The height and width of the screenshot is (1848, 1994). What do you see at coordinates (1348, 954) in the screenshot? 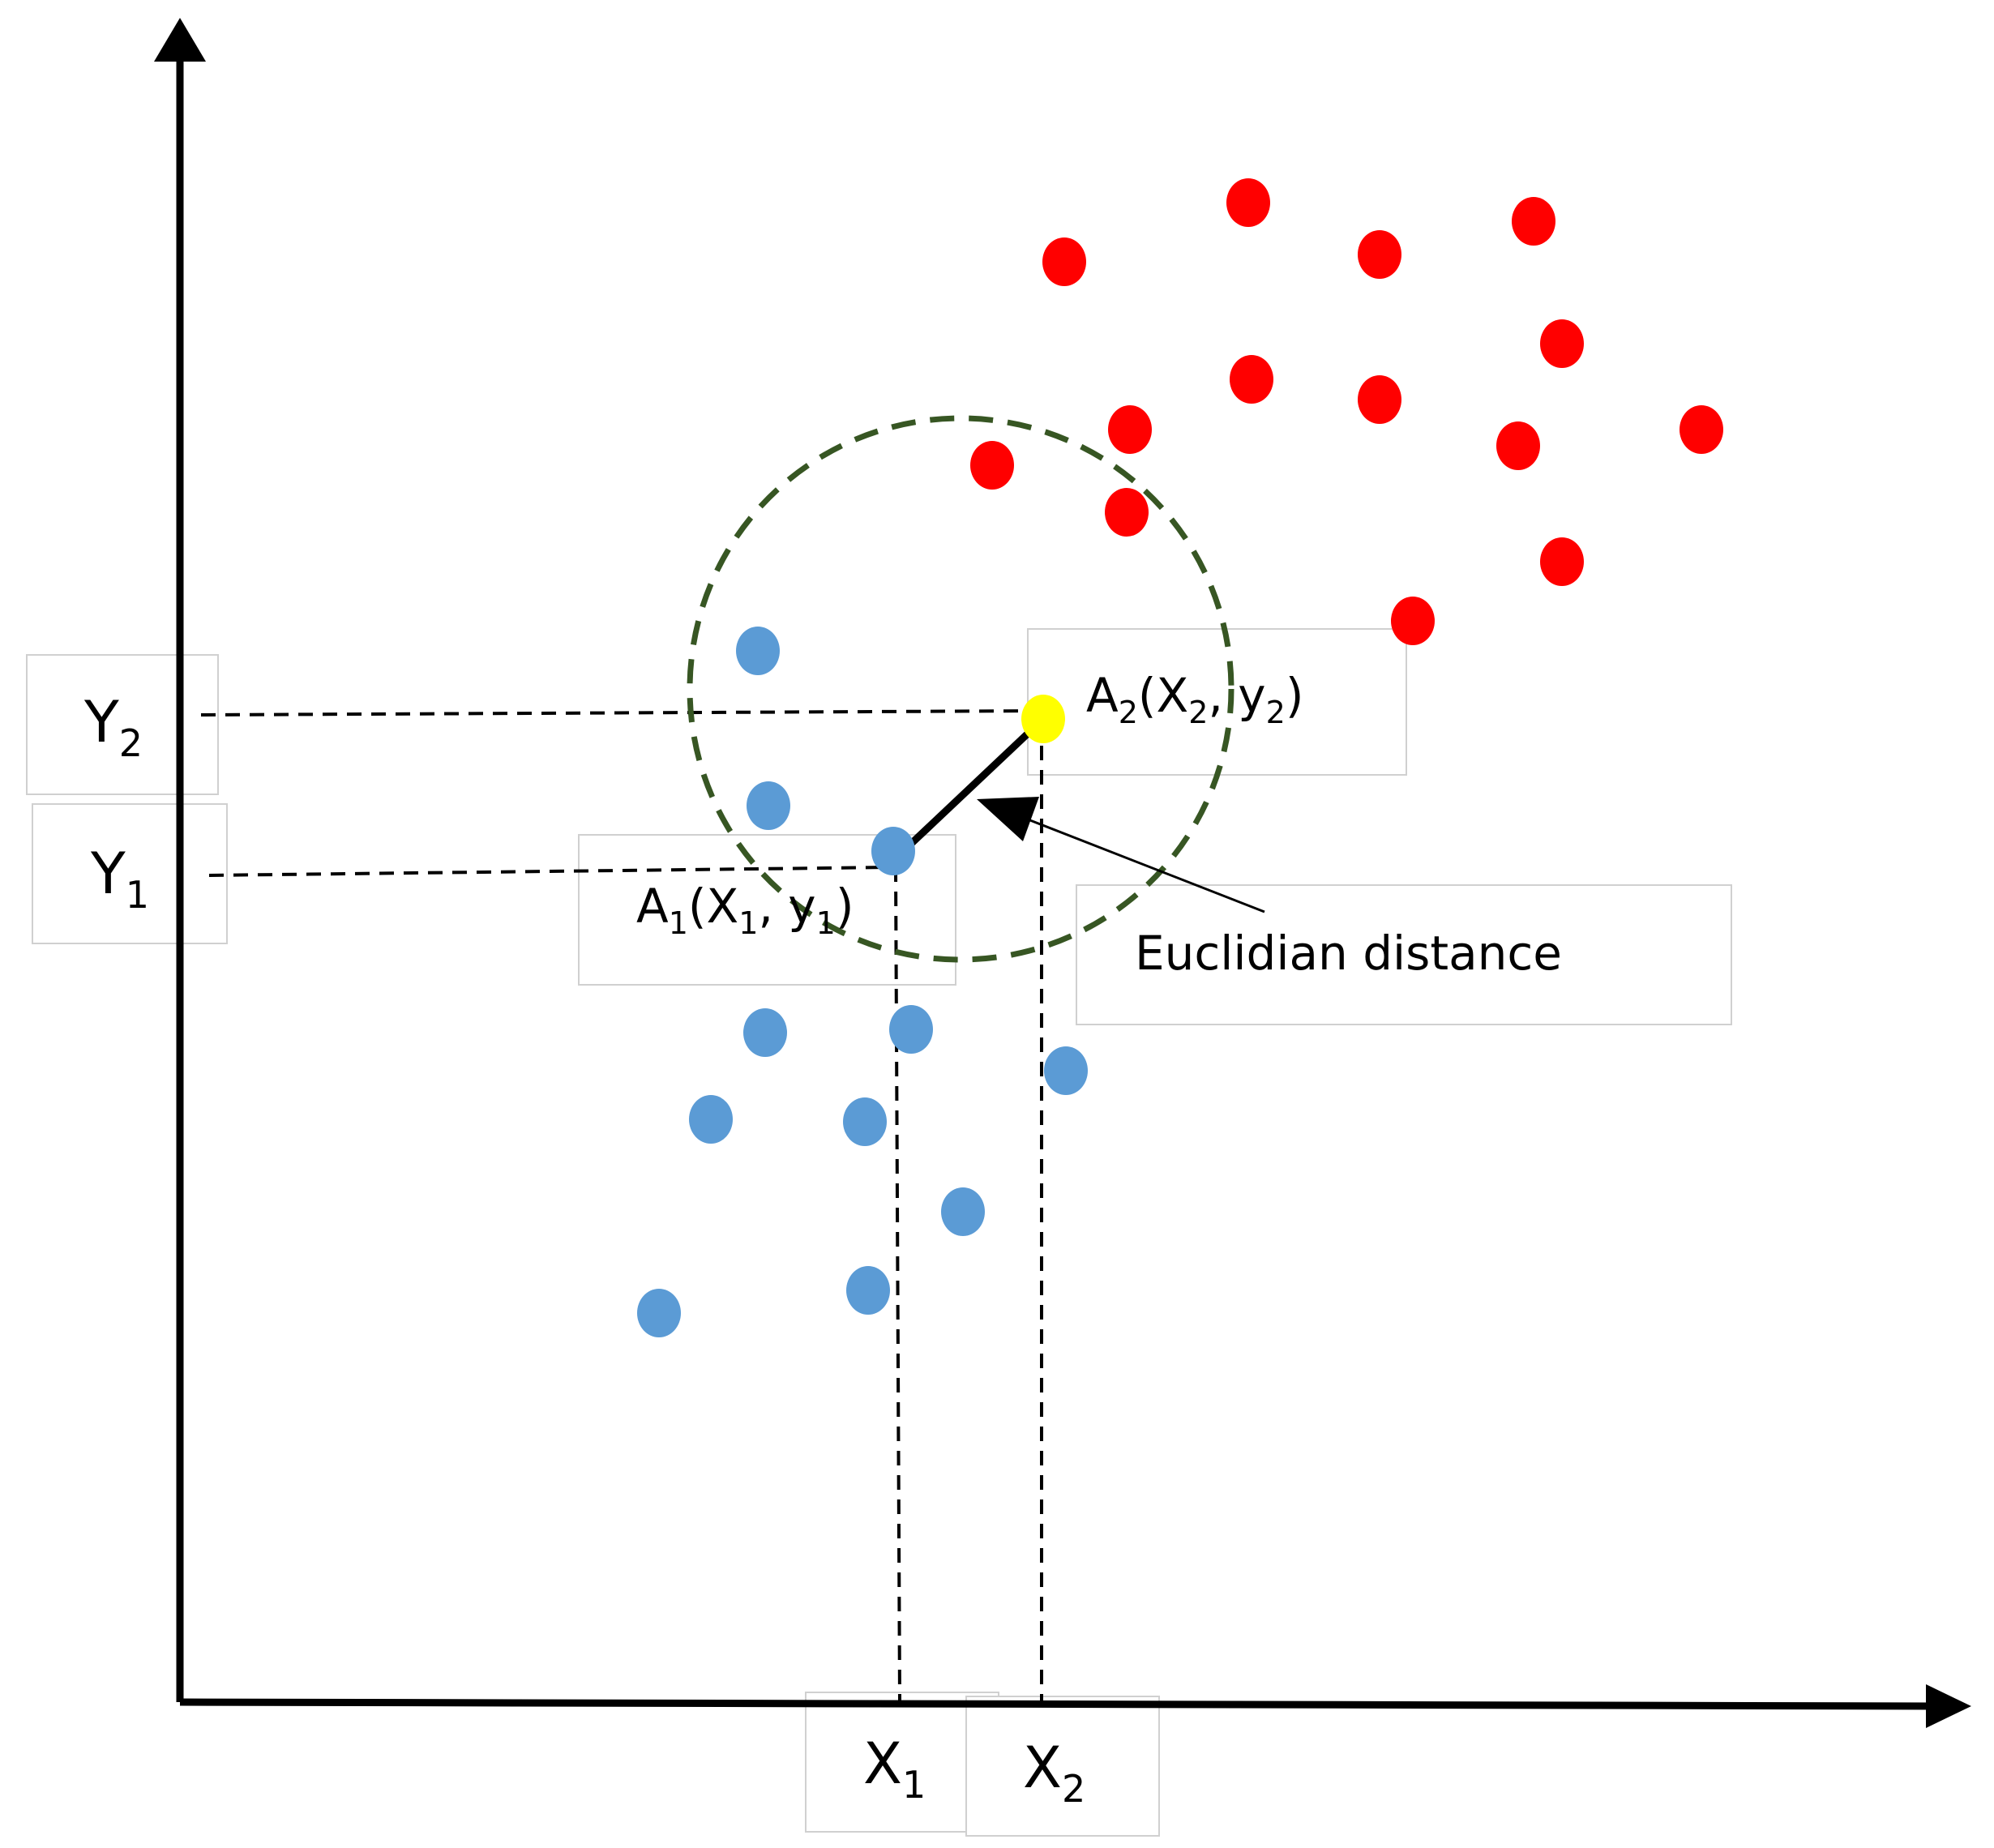
I see `euclidean-distance-label: Euclidian distance` at bounding box center [1348, 954].